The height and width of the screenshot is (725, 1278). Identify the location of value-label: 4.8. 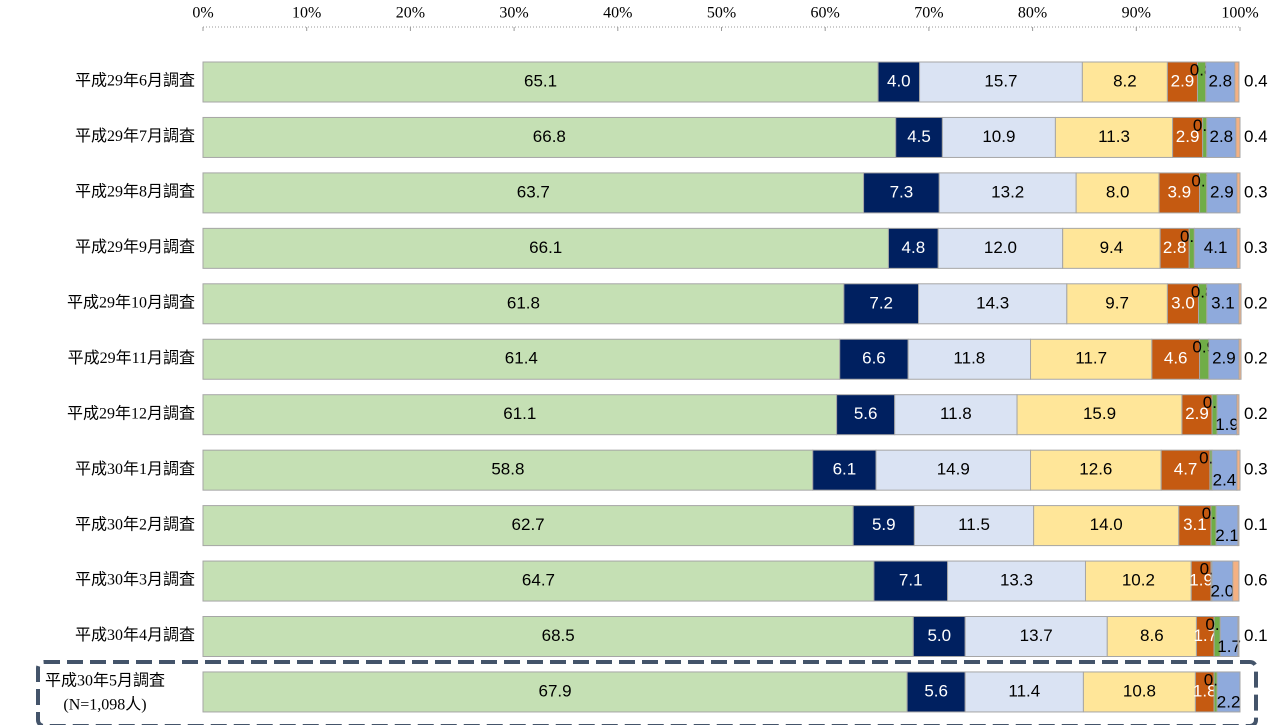
(914, 247).